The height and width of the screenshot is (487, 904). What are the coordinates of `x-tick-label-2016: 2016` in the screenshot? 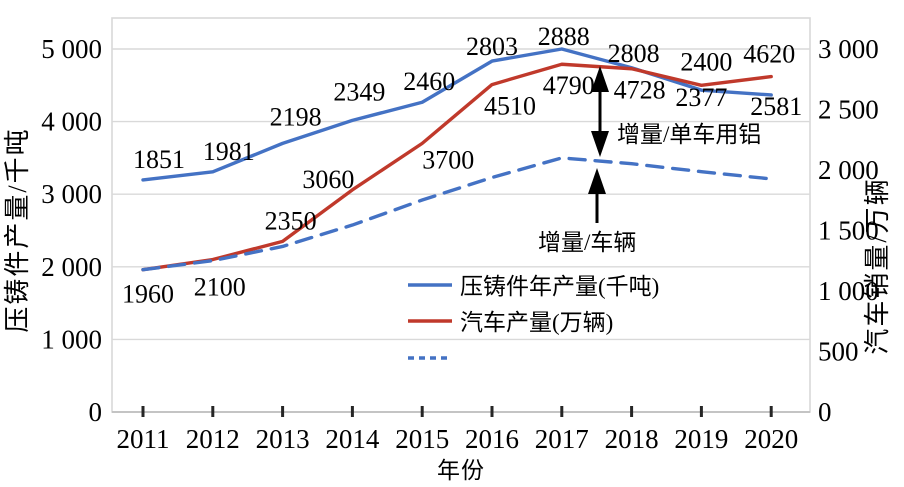 It's located at (492, 439).